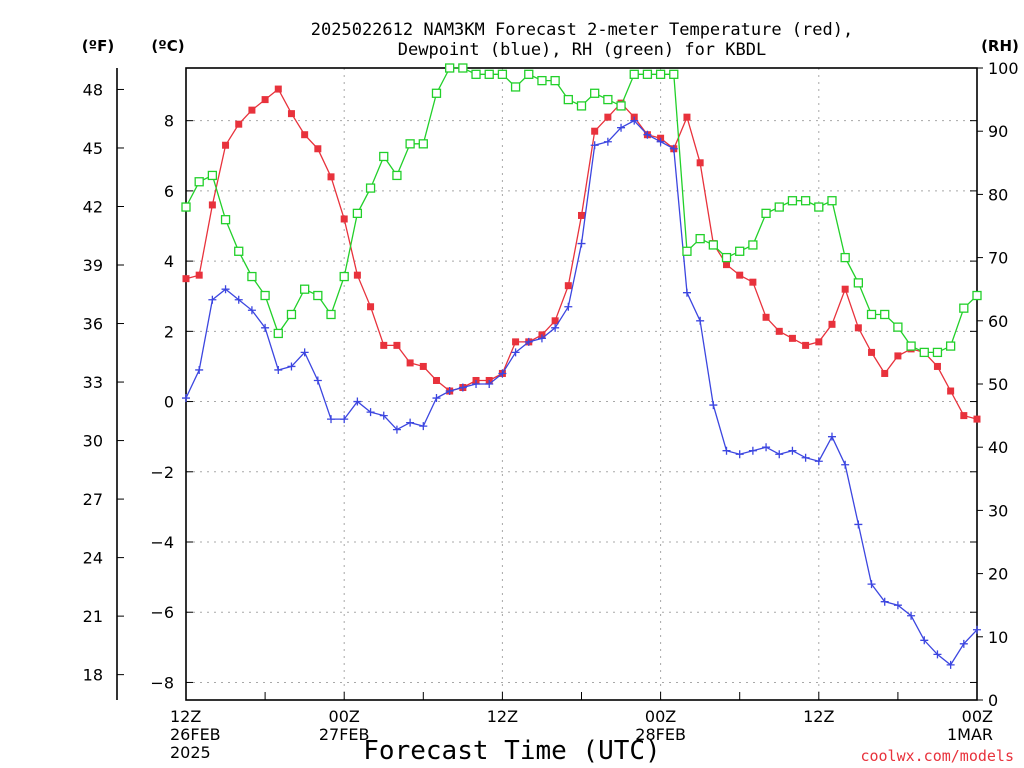  What do you see at coordinates (169, 121) in the screenshot?
I see `celsius-tick-label: 8` at bounding box center [169, 121].